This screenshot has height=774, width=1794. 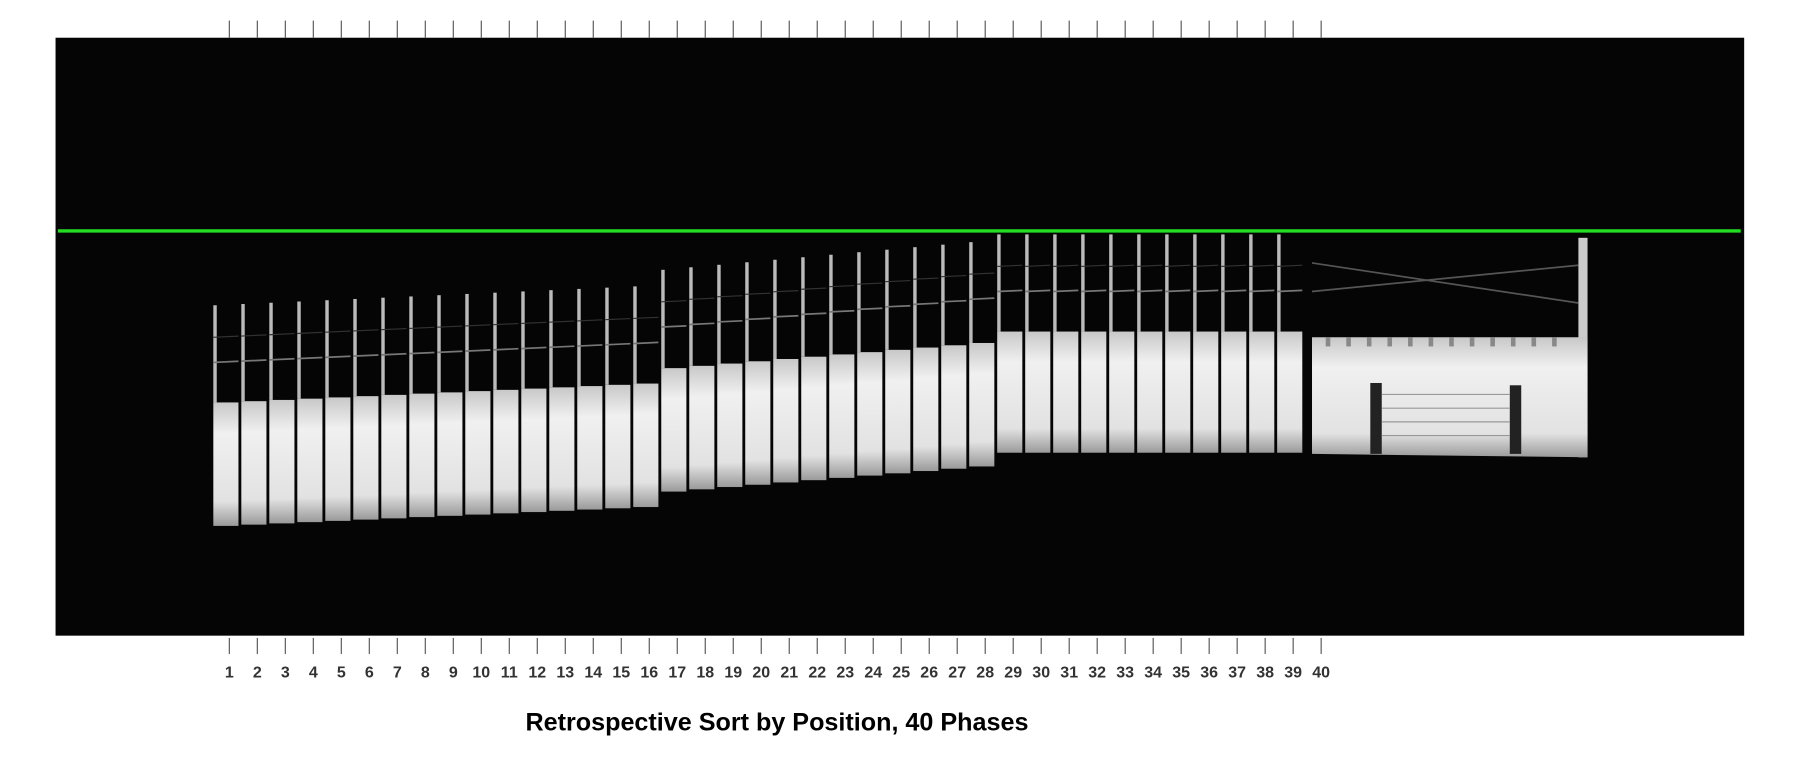 What do you see at coordinates (593, 673) in the screenshot?
I see `phase-label: 14` at bounding box center [593, 673].